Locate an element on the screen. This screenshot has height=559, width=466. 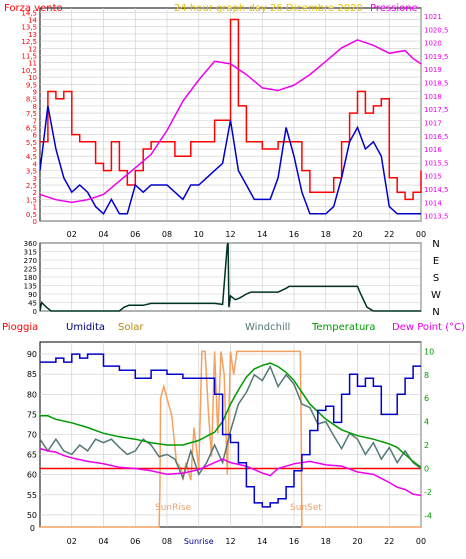
humidity-y-tick-label: 60 is located at coordinates (32, 475).